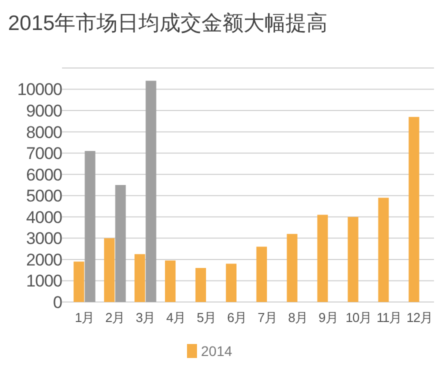  What do you see at coordinates (389, 317) in the screenshot?
I see `x-tick-label: 11月` at bounding box center [389, 317].